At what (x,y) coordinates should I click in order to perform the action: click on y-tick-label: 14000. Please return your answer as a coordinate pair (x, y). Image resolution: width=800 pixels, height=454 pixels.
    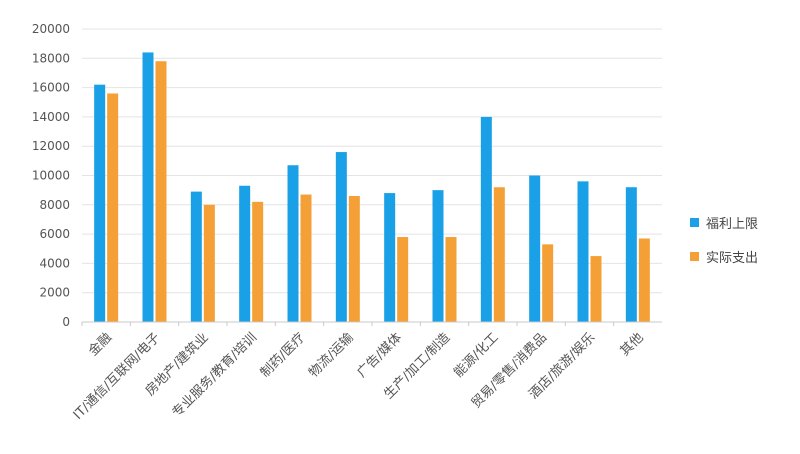
    Looking at the image, I should click on (51, 117).